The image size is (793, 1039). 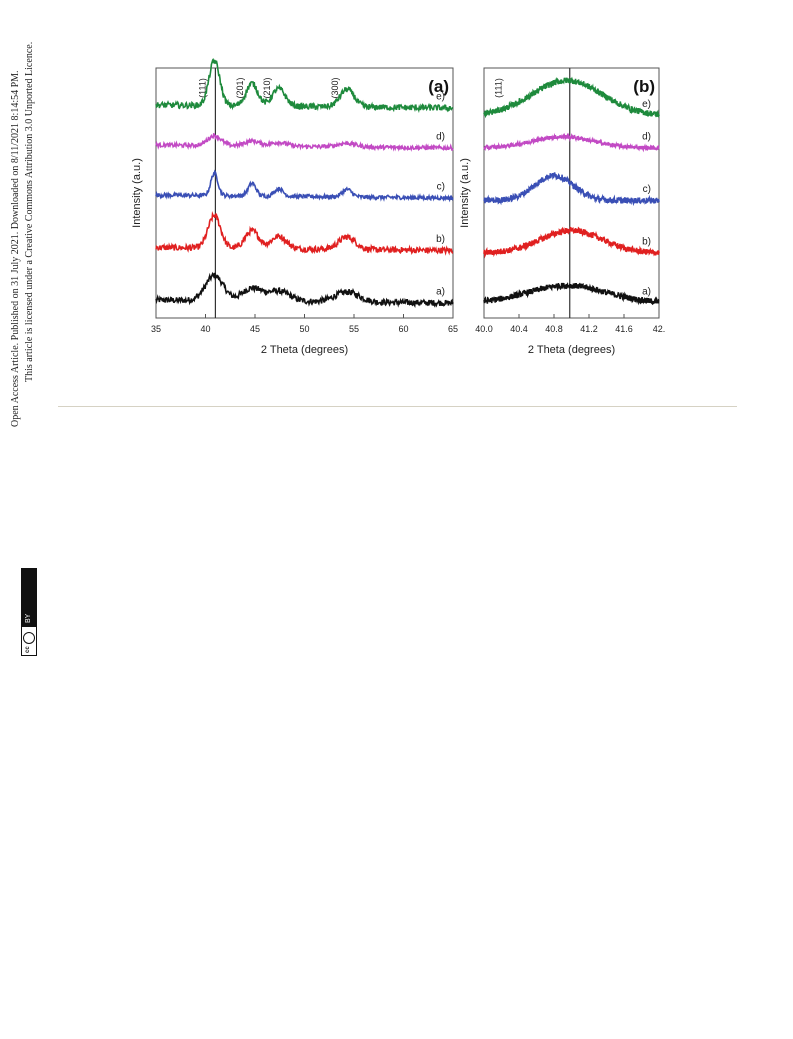 What do you see at coordinates (354, 329) in the screenshot?
I see `x-tick-label: 55` at bounding box center [354, 329].